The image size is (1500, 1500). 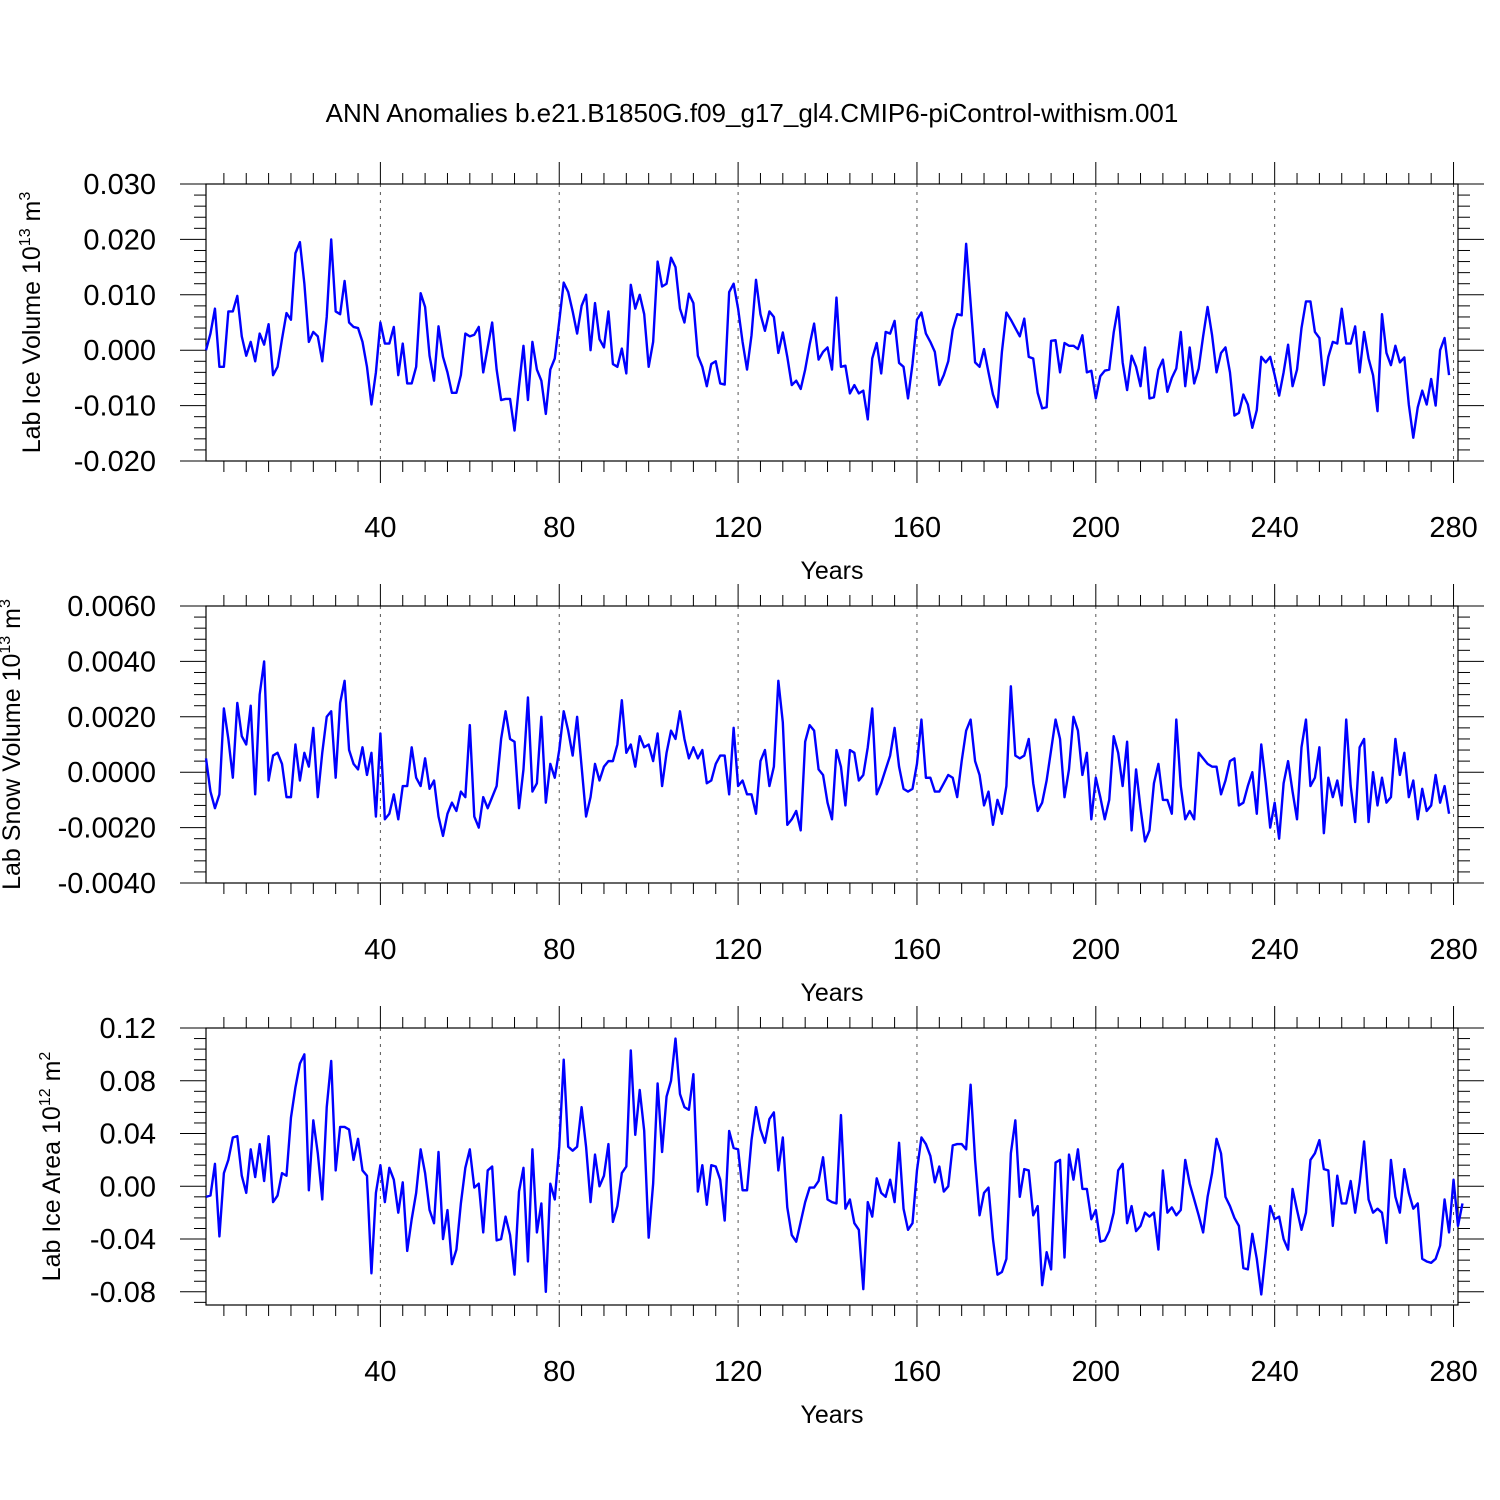 What do you see at coordinates (119, 240) in the screenshot?
I see `y-tick-label: 0.020` at bounding box center [119, 240].